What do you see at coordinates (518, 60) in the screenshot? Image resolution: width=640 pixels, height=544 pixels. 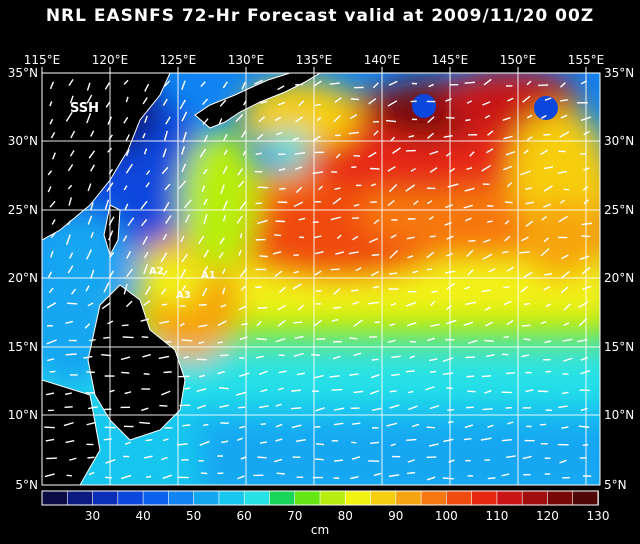 I see `lon-label: 150°E` at bounding box center [518, 60].